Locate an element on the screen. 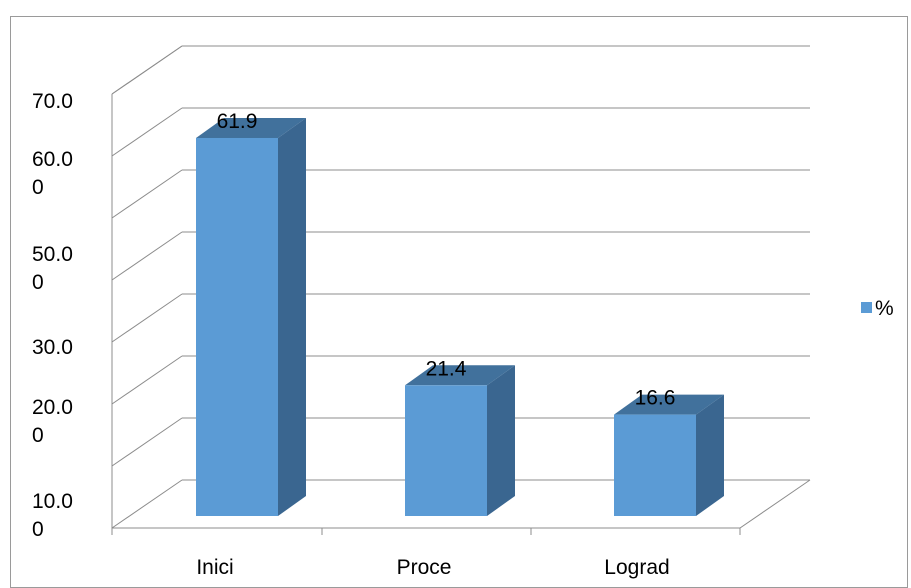 The width and height of the screenshot is (911, 588). y-tick-label: 50.0 is located at coordinates (52, 254).